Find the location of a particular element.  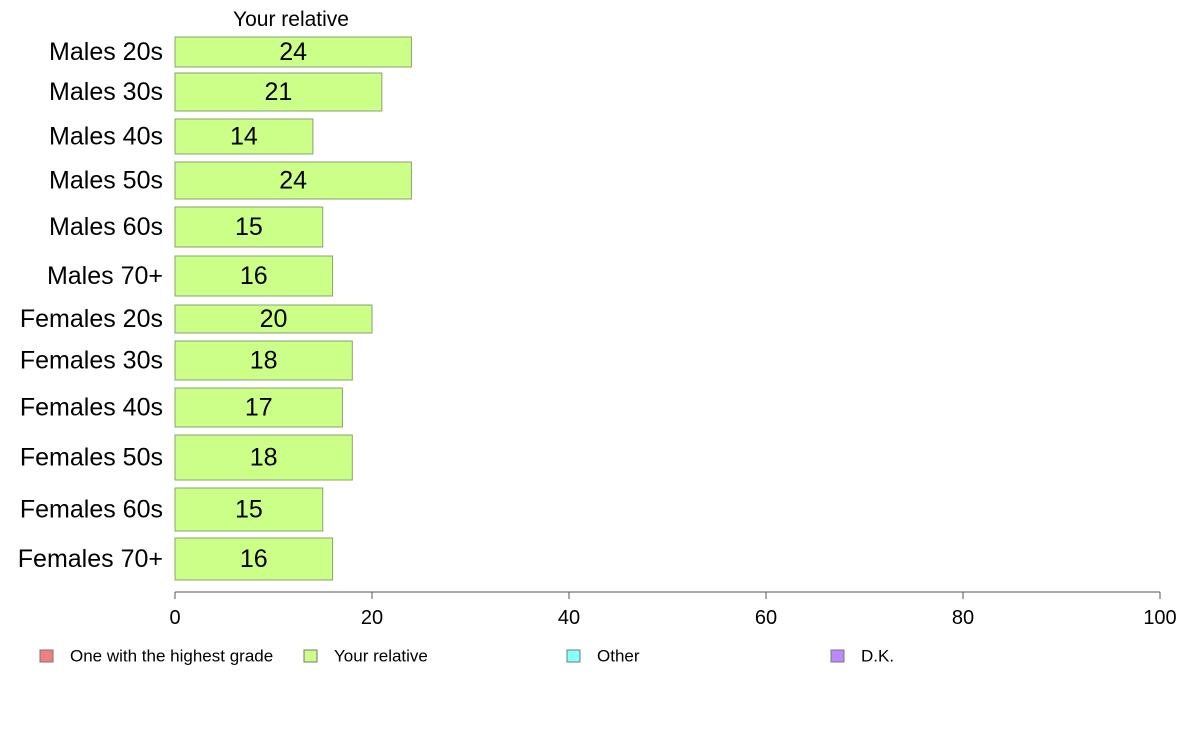

category-label: Females 60s is located at coordinates (91, 510).